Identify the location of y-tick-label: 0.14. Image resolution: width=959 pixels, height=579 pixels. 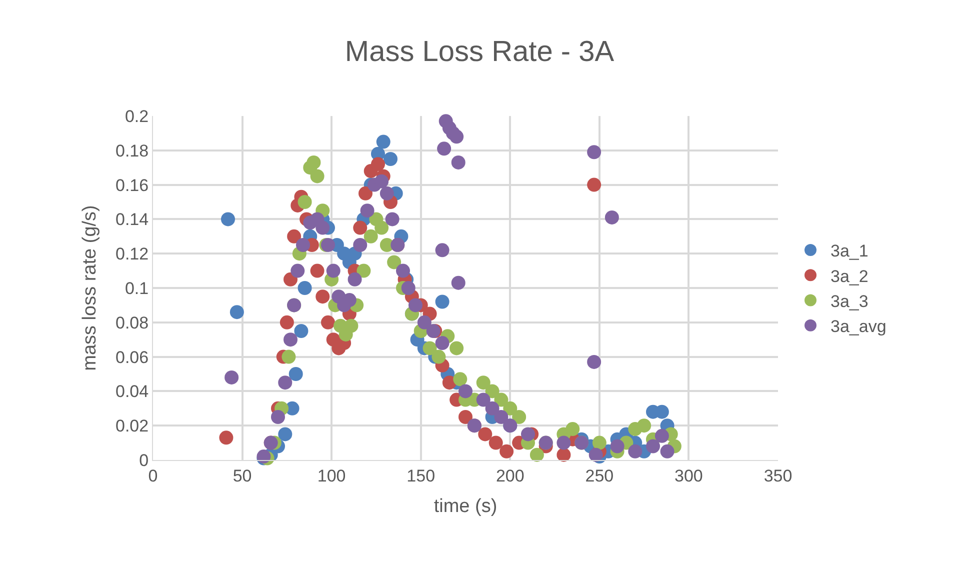
(132, 220).